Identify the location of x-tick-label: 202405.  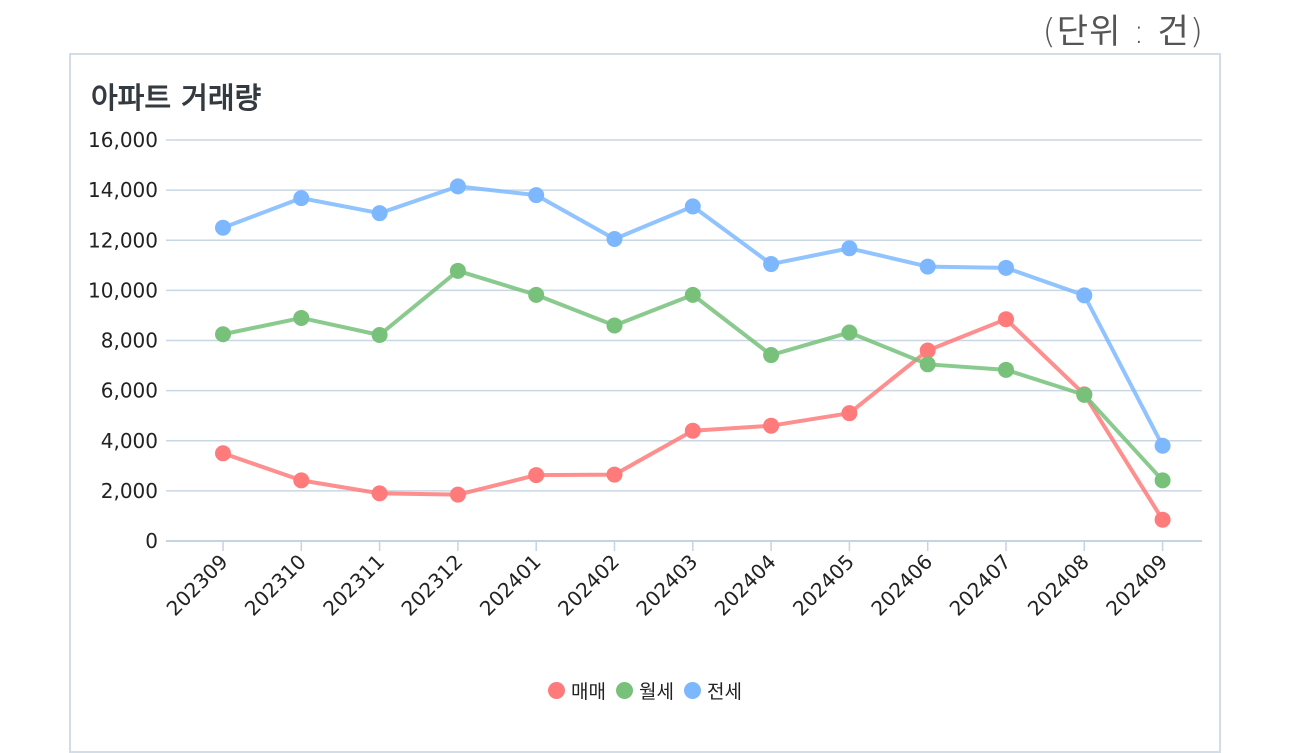
(823, 585).